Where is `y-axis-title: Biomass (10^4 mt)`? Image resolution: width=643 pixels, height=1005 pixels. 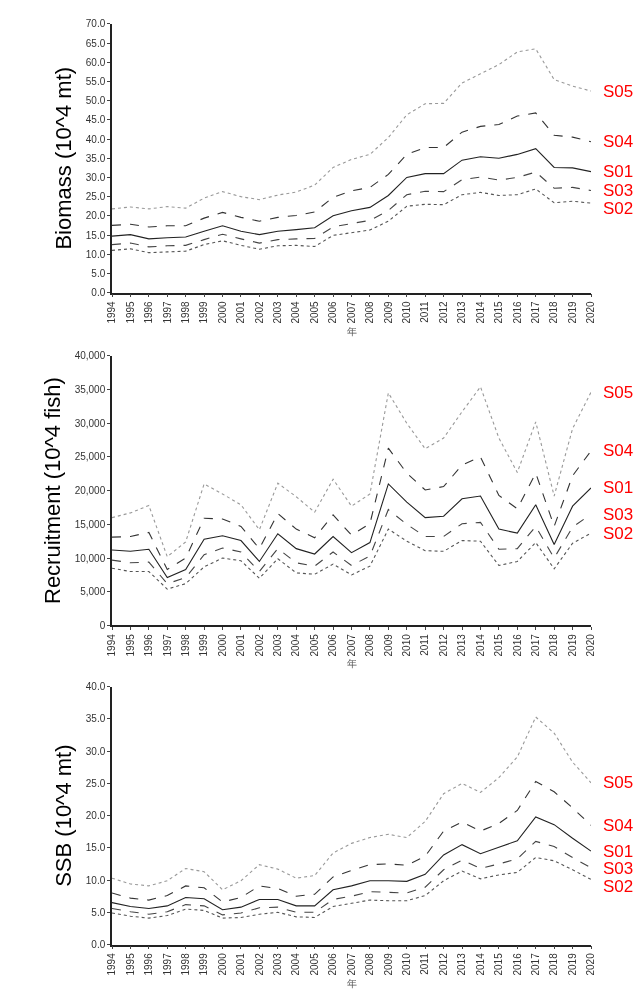
y-axis-title: Biomass (10^4 mt) is located at coordinates (64, 158).